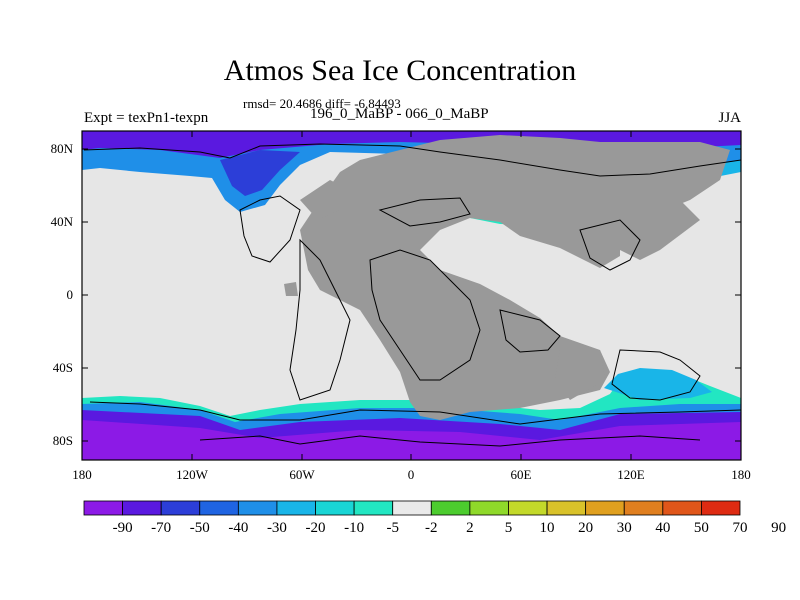 The width and height of the screenshot is (800, 600). Describe the element at coordinates (70, 294) in the screenshot. I see `lat-label-0: 0` at that location.